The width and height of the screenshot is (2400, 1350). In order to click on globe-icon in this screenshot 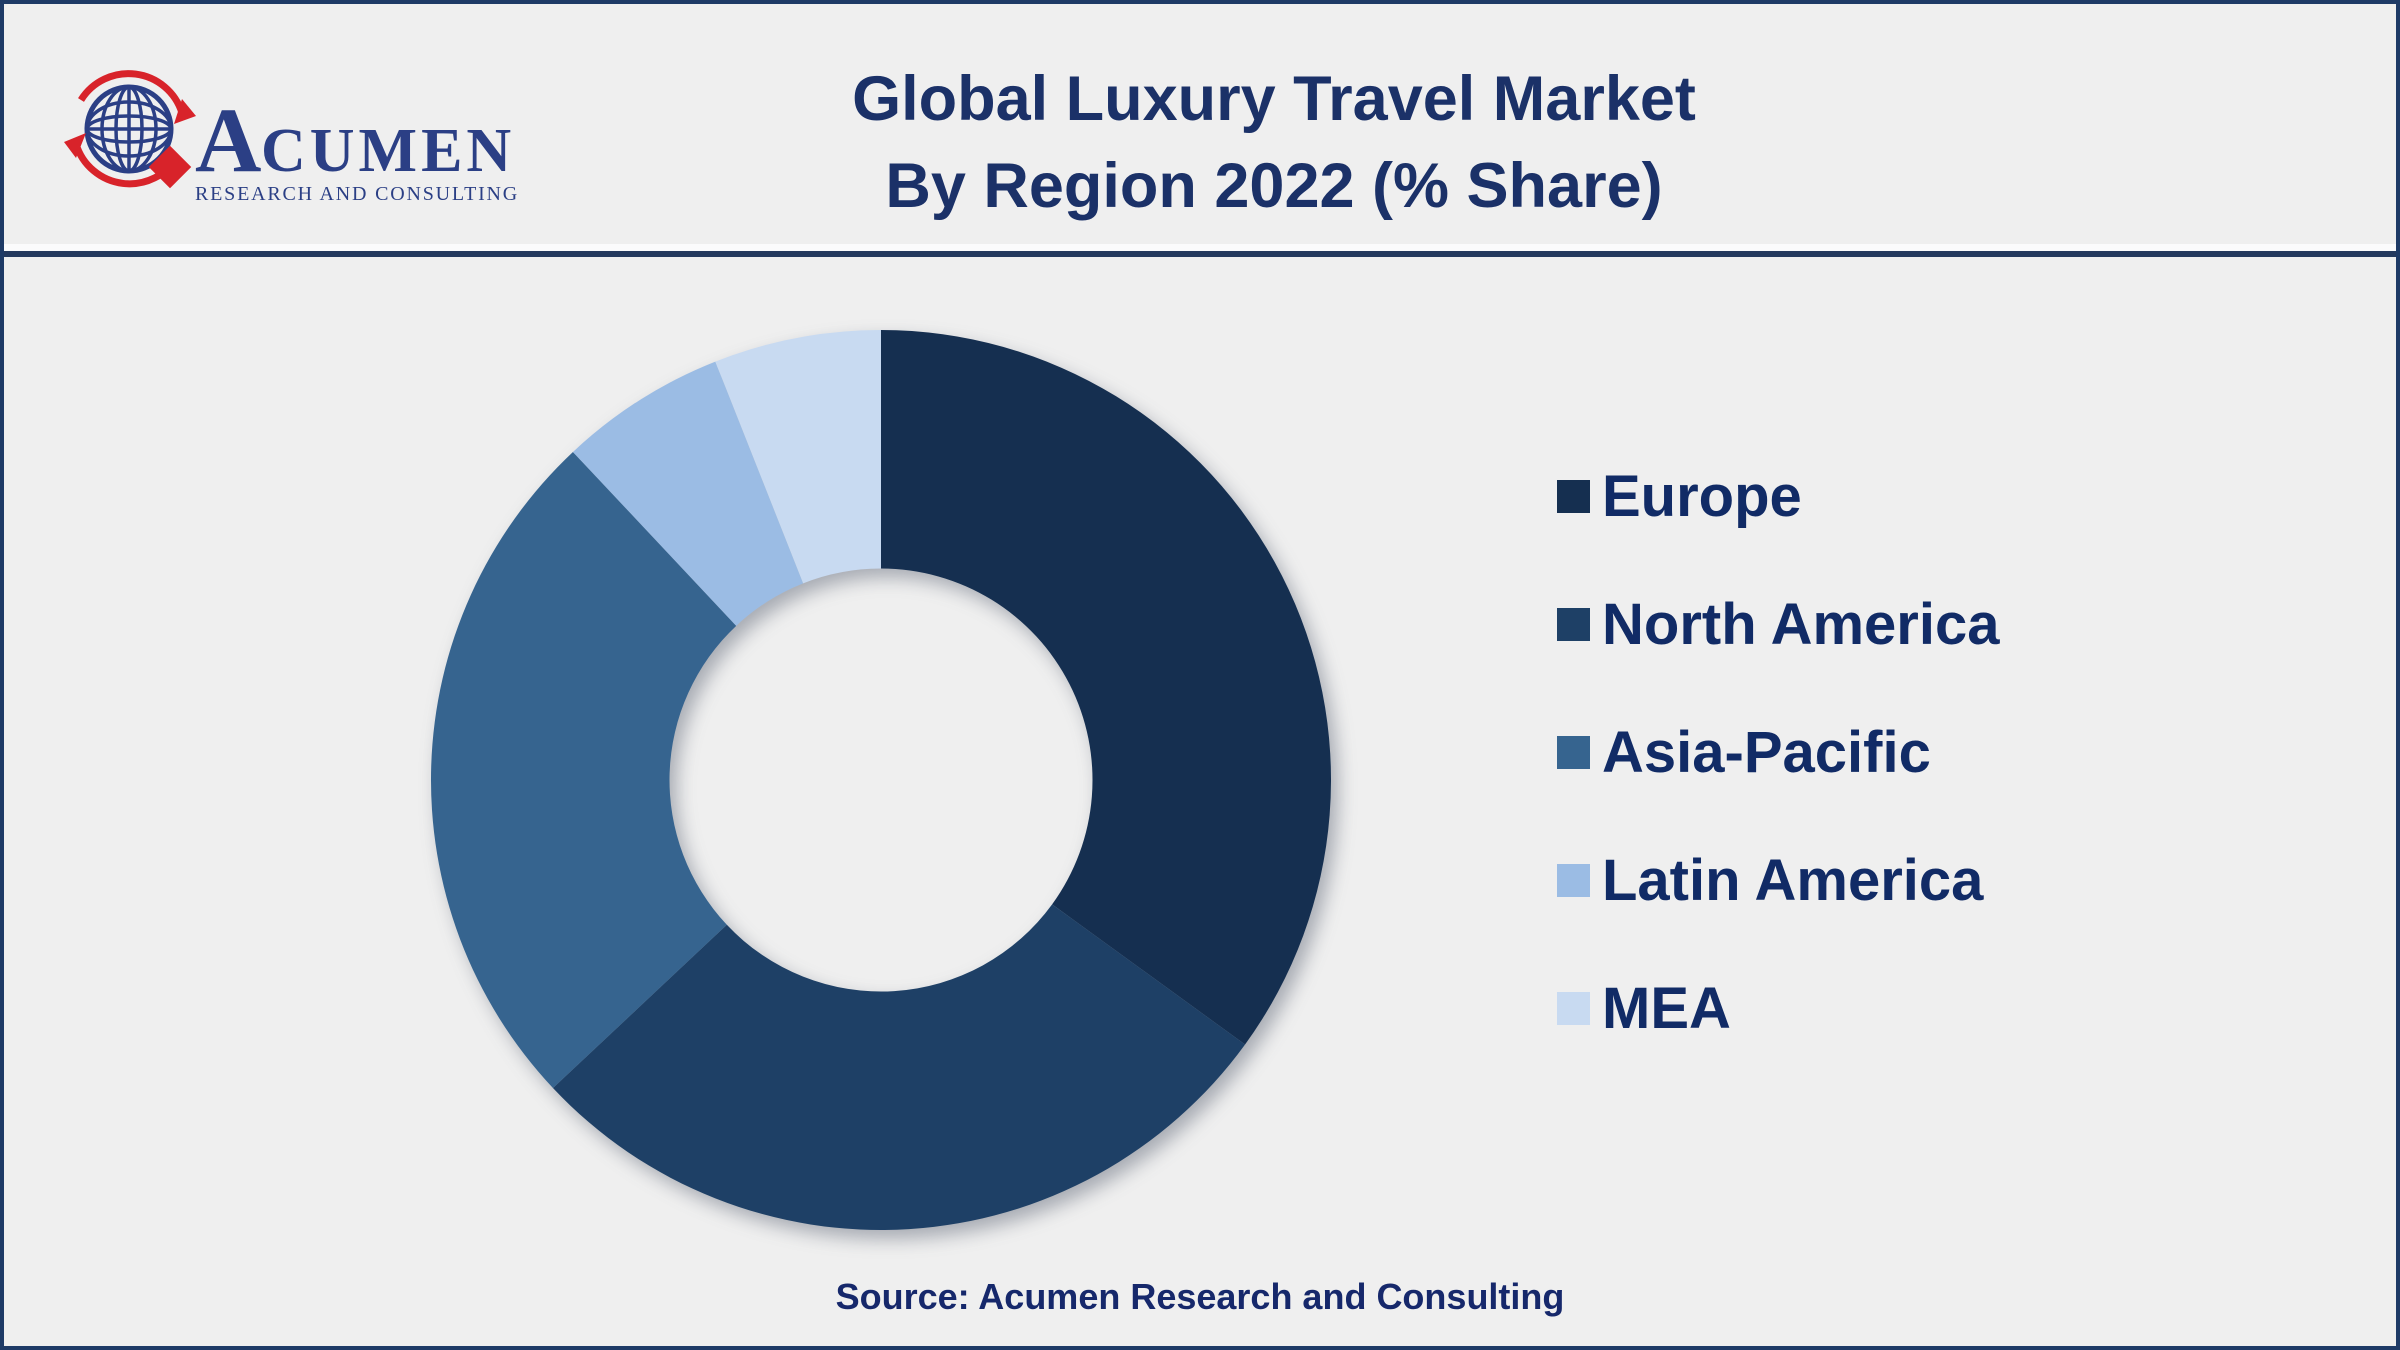, I will do `click(129, 129)`.